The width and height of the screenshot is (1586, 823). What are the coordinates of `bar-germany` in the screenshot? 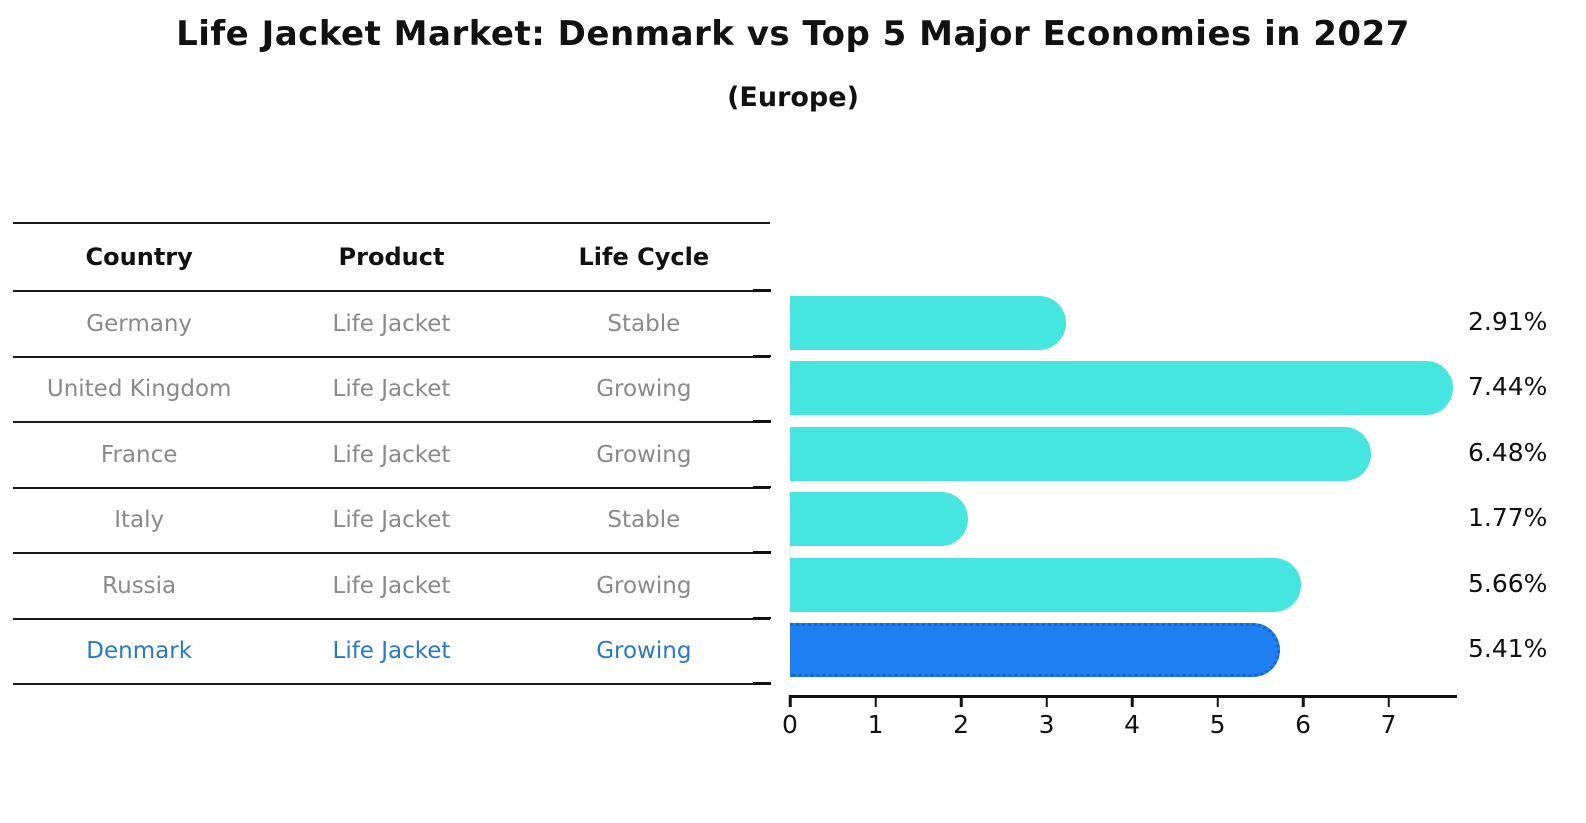 It's located at (928, 322).